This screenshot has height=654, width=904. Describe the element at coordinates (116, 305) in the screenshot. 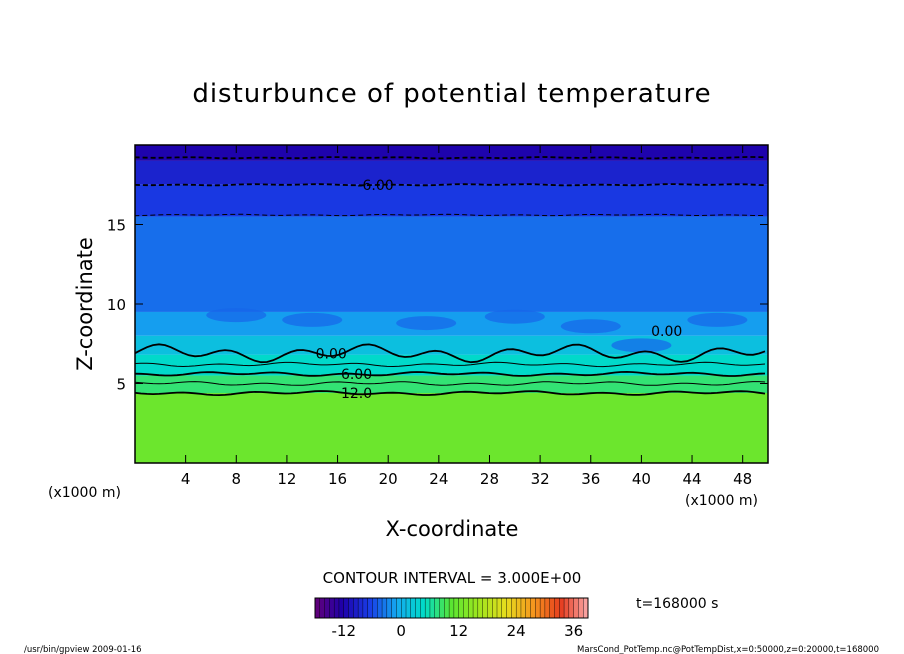

I see `y-tick-label-1: 10` at that location.